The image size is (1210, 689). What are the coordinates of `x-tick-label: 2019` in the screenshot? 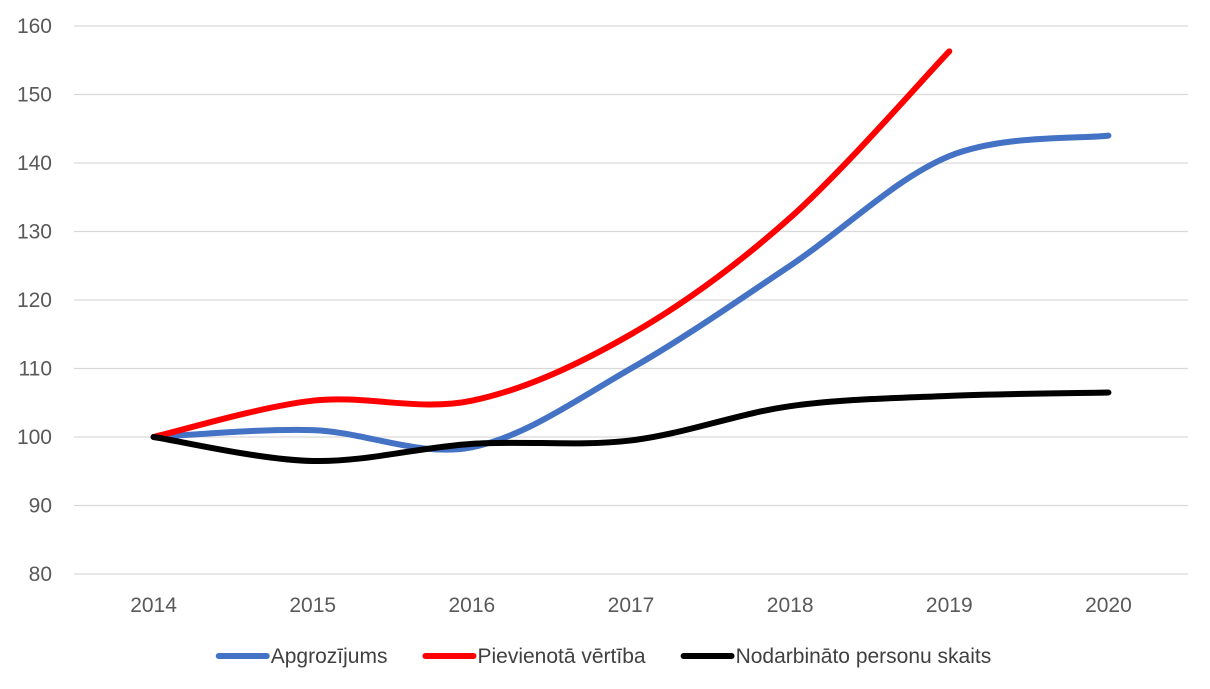 It's located at (949, 605).